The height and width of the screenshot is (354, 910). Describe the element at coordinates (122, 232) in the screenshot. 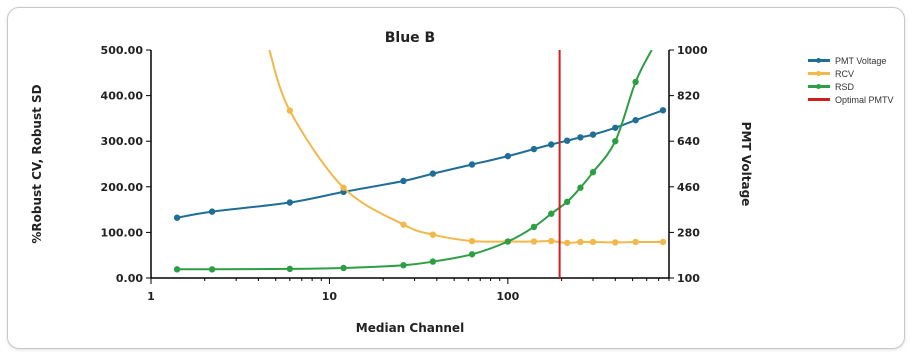

I see `left-y-tick-label: 100.00` at that location.